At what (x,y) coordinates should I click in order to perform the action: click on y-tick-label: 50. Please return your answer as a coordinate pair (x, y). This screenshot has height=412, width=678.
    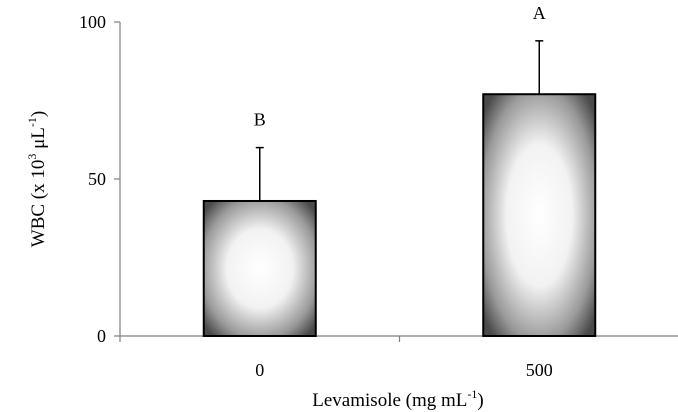
    Looking at the image, I should click on (97, 179).